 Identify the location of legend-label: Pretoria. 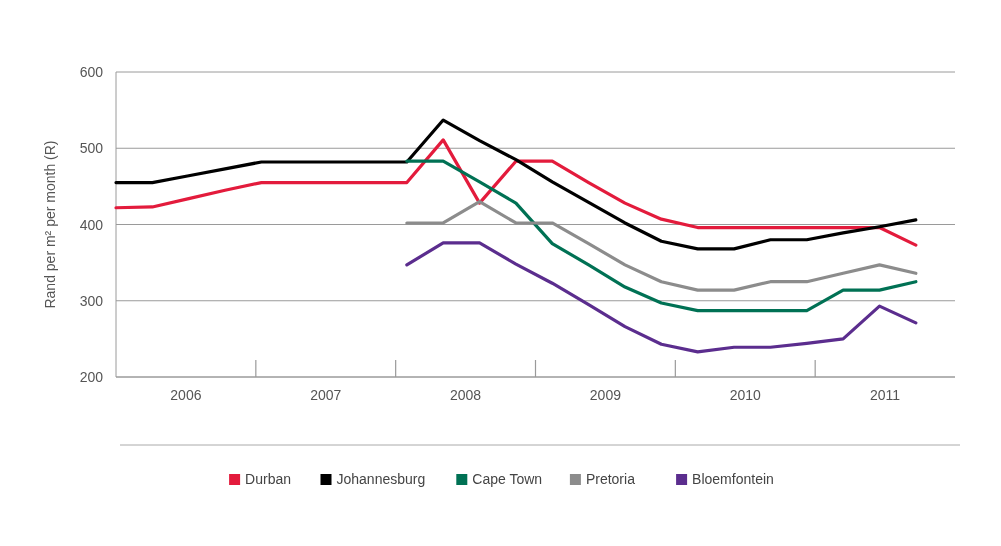
(610, 479).